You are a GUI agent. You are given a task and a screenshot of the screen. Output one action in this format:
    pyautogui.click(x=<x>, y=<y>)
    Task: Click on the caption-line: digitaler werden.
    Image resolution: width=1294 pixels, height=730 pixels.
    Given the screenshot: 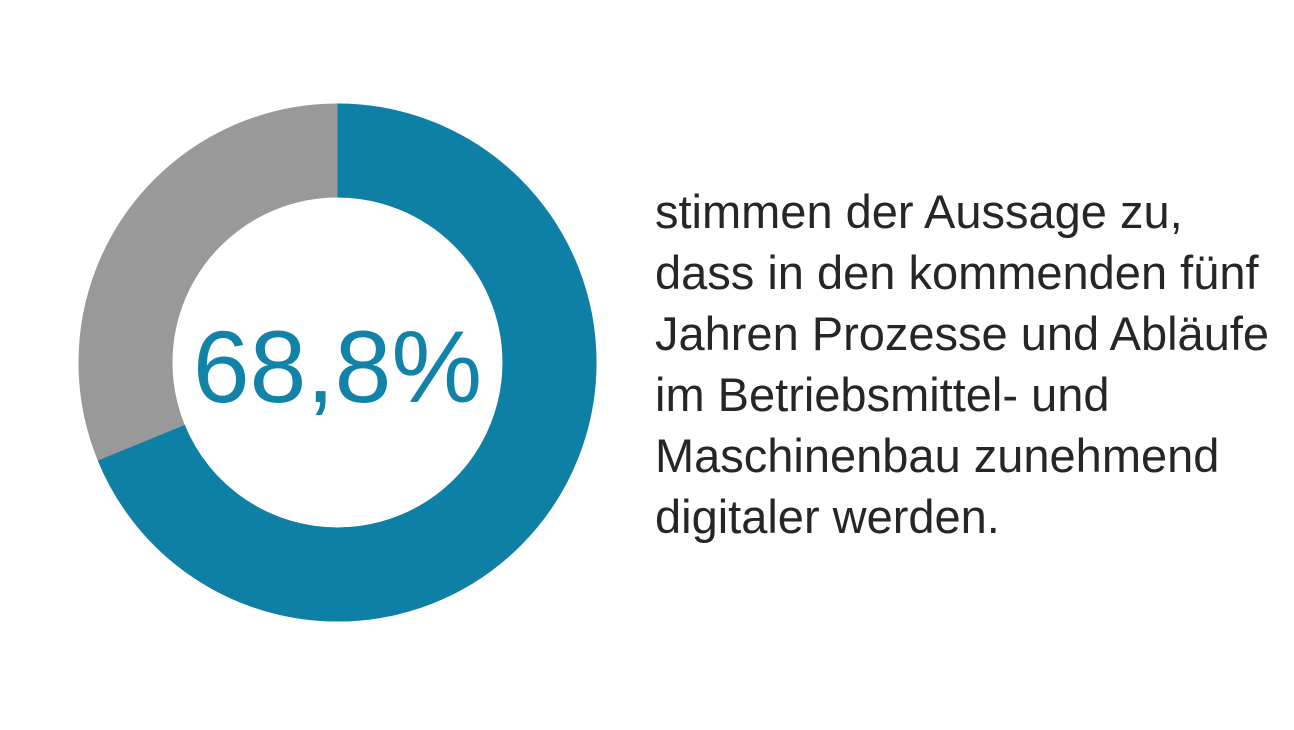 What is the action you would take?
    pyautogui.click(x=827, y=516)
    